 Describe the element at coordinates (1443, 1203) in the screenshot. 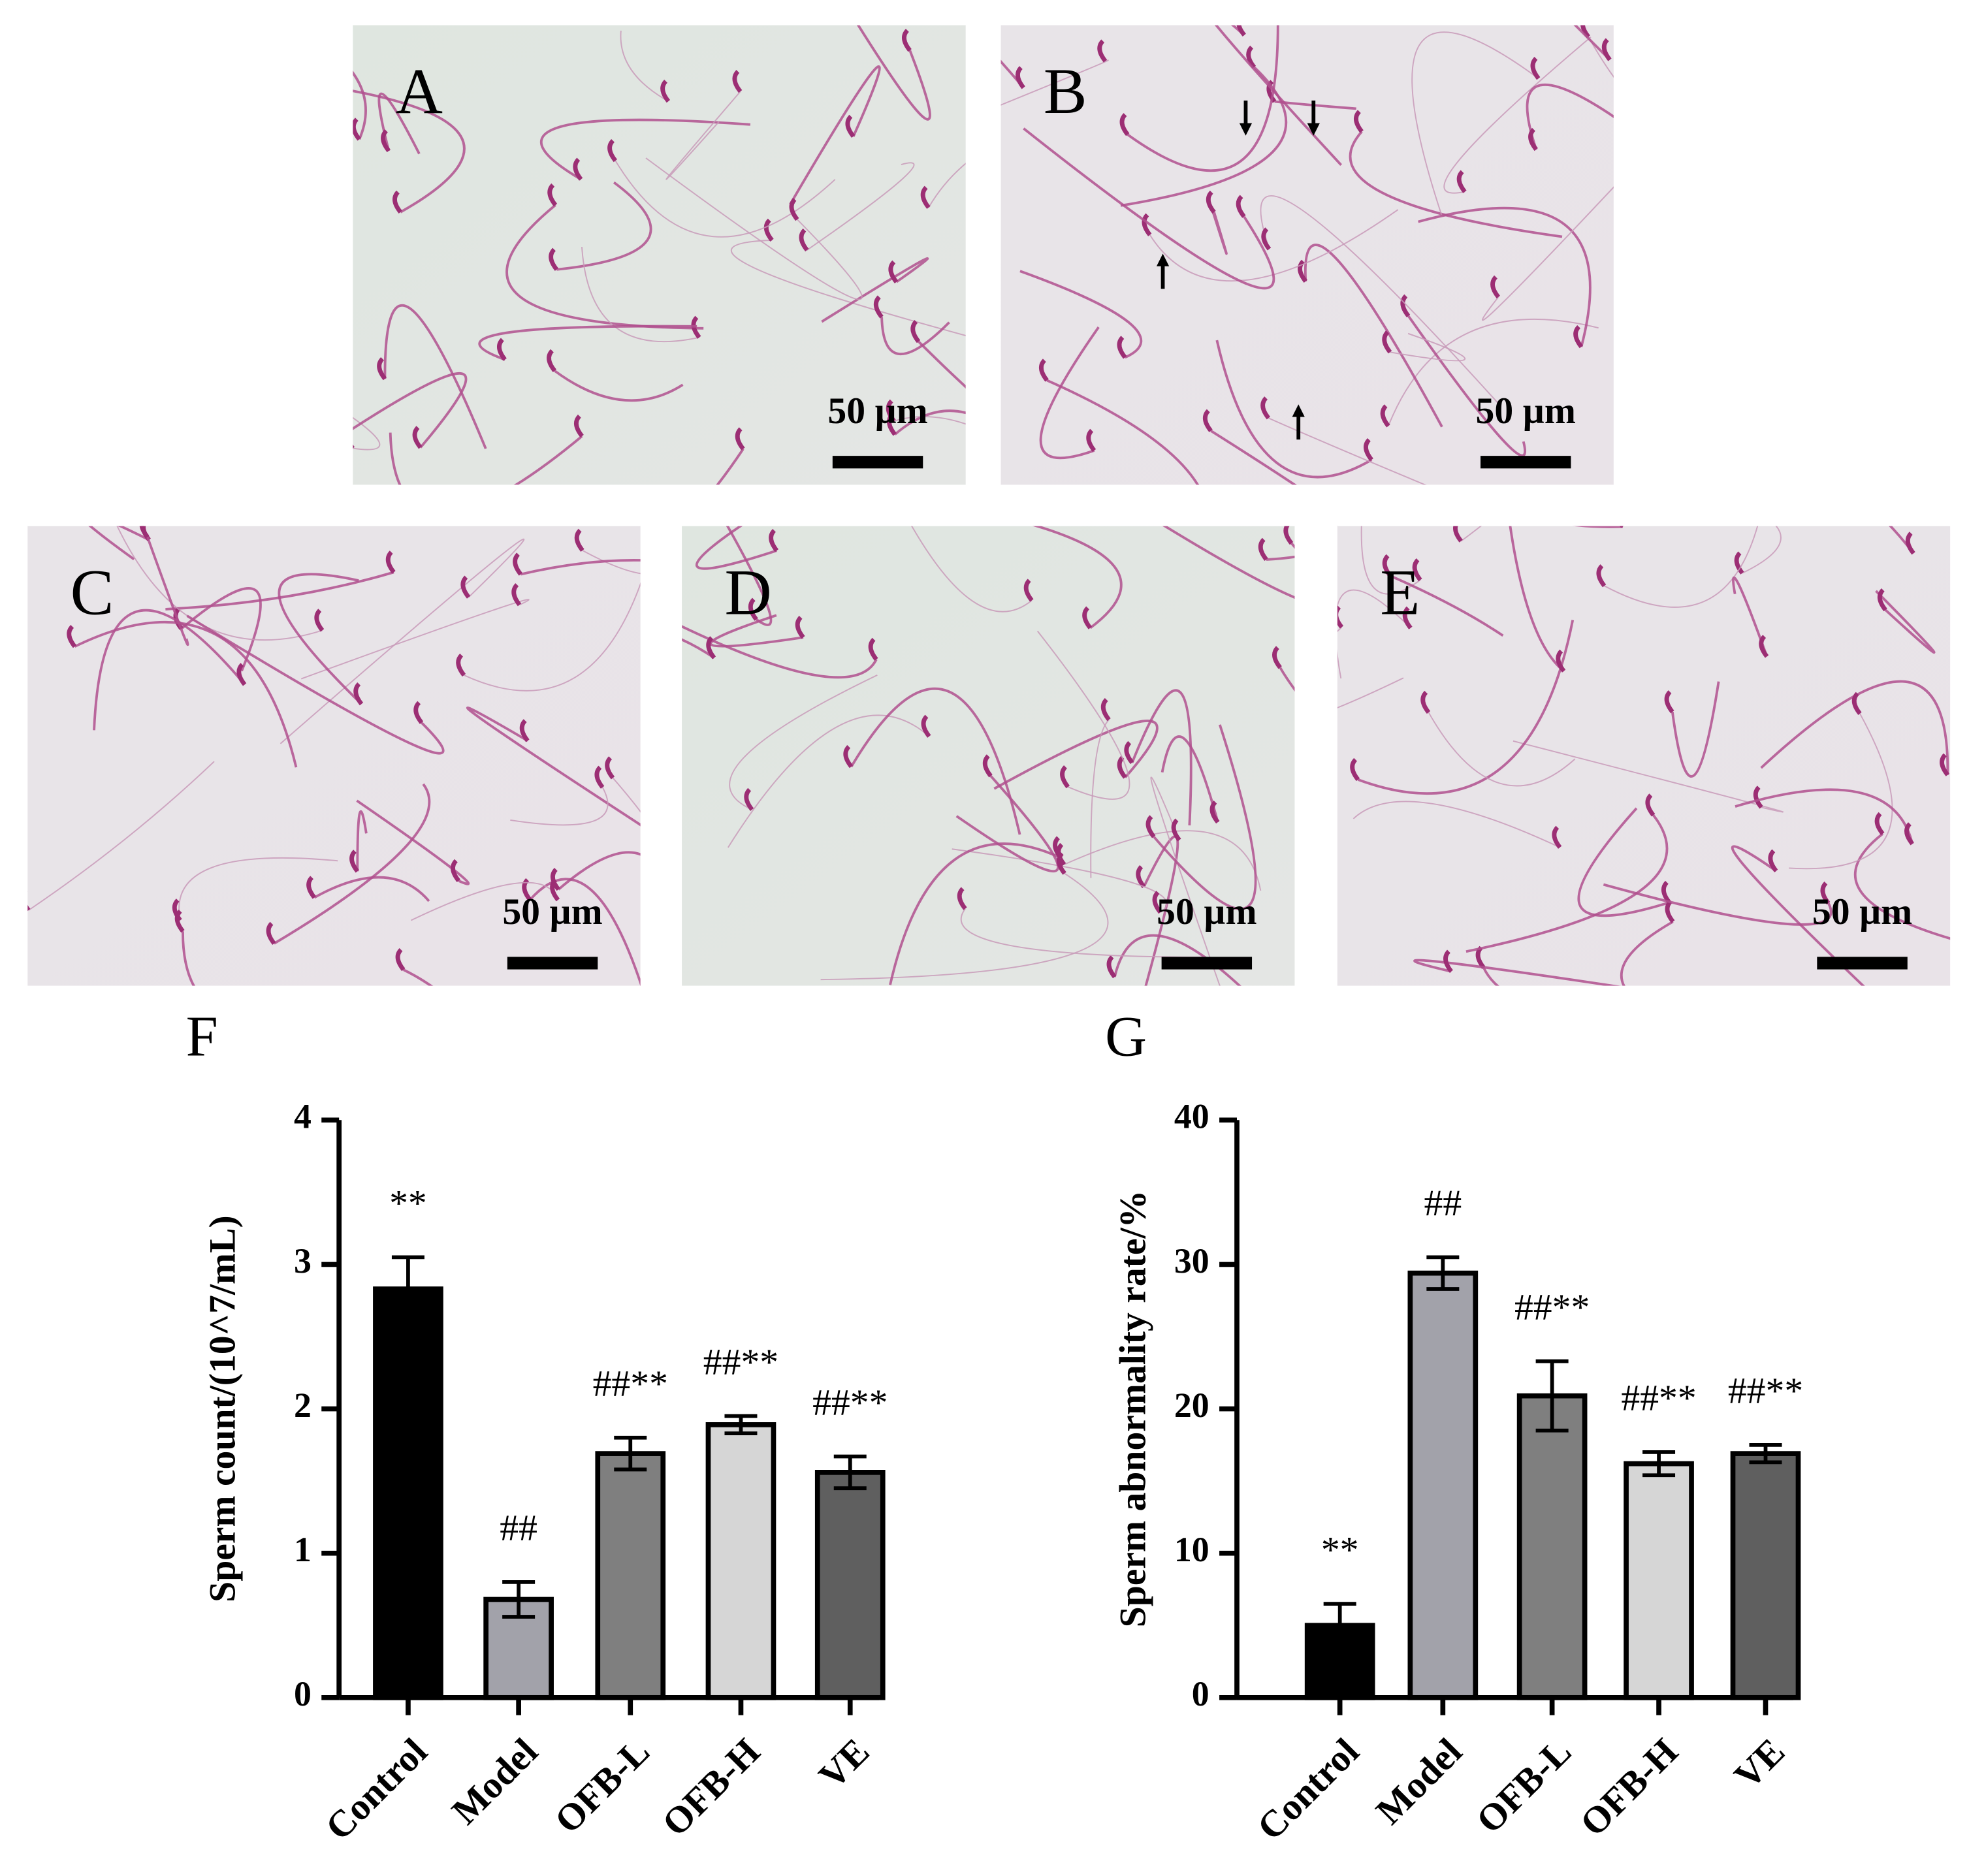

I see `significance-label: ##` at that location.